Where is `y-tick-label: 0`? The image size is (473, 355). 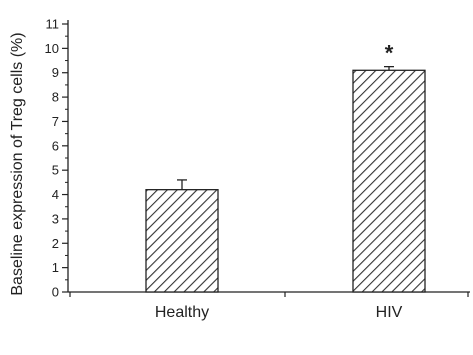
y-tick-label: 0 is located at coordinates (55, 292).